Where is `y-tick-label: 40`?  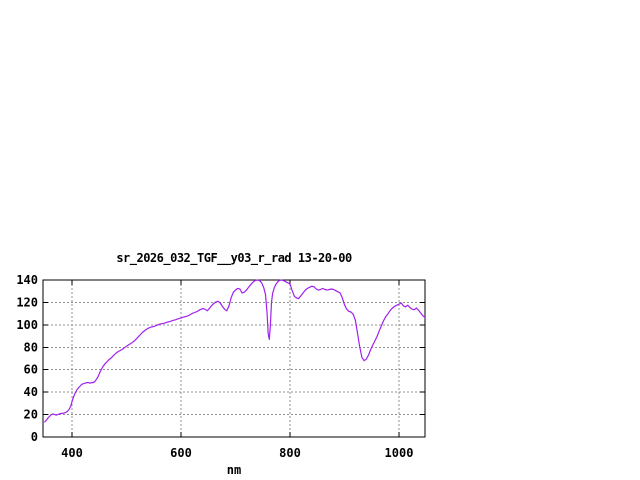 y-tick-label: 40 is located at coordinates (31, 392).